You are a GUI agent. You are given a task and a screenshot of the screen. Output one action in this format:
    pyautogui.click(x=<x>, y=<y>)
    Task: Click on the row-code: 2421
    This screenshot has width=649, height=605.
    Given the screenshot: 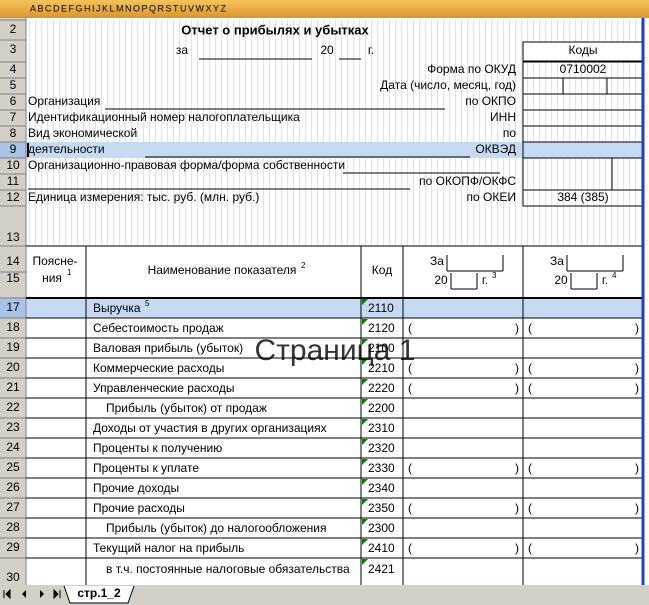 What is the action you would take?
    pyautogui.click(x=381, y=569)
    